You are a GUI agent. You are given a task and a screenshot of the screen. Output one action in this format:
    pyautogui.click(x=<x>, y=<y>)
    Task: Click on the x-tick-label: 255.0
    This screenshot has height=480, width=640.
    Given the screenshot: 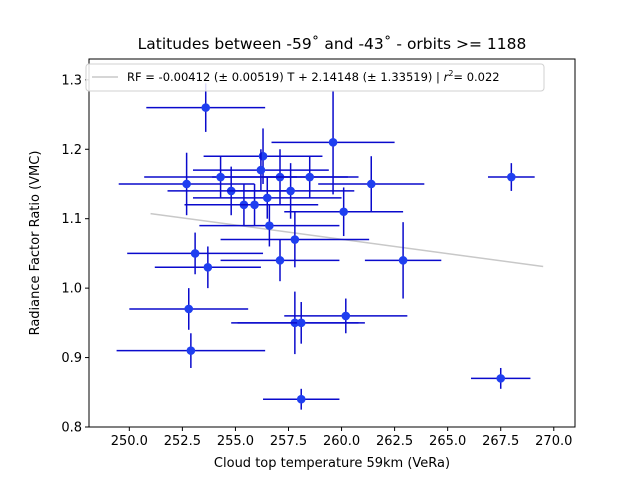 What is the action you would take?
    pyautogui.click(x=235, y=441)
    